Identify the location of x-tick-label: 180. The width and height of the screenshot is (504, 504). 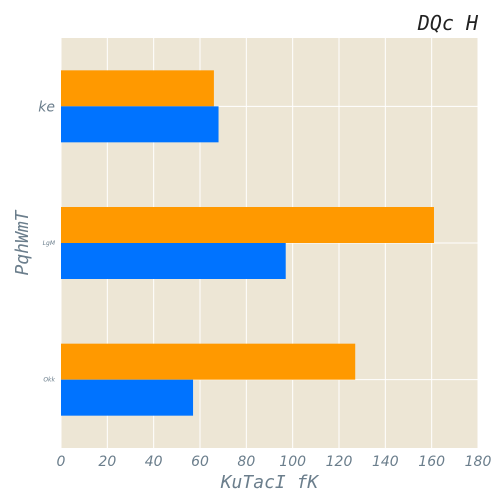
(478, 462).